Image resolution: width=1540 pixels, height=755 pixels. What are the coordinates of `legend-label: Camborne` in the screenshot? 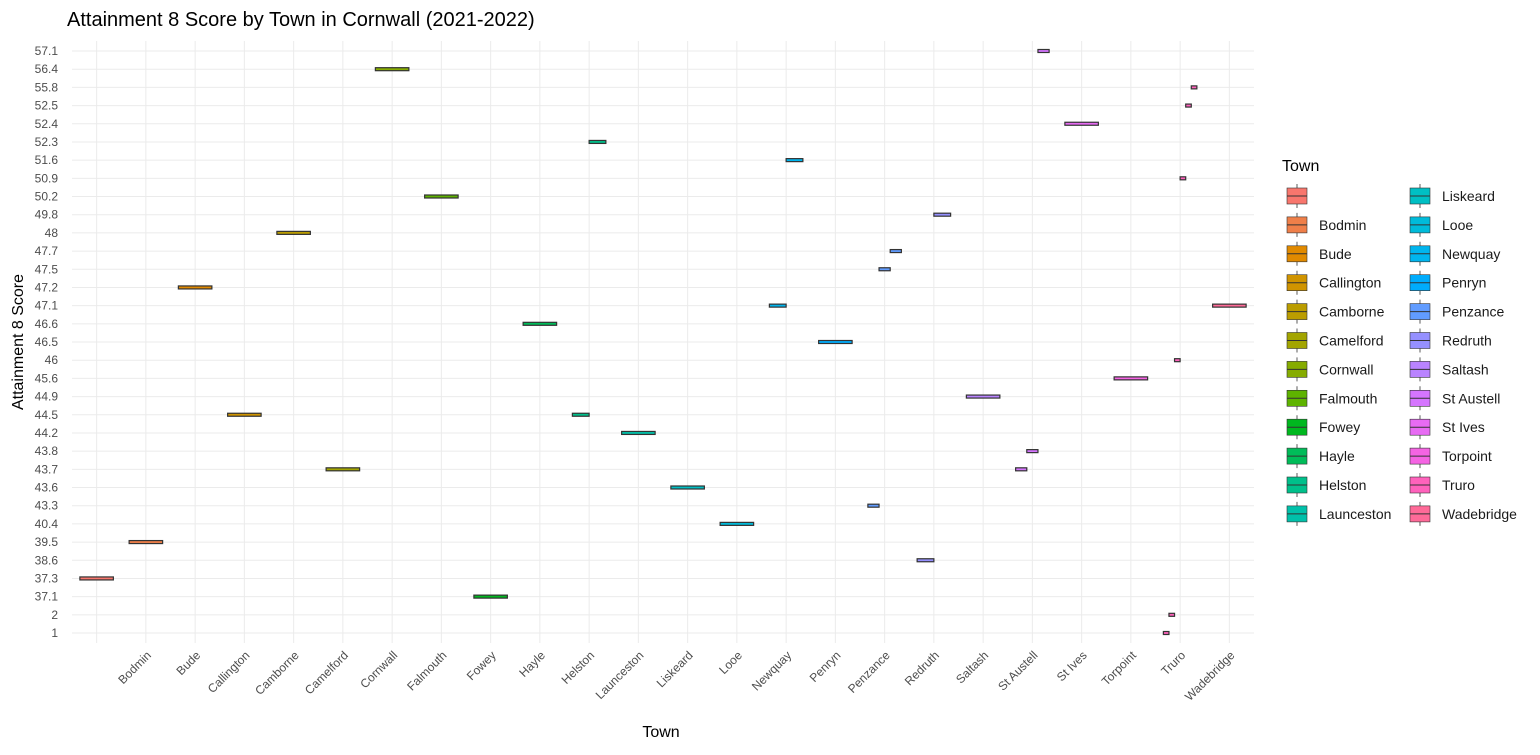 It's located at (1352, 312).